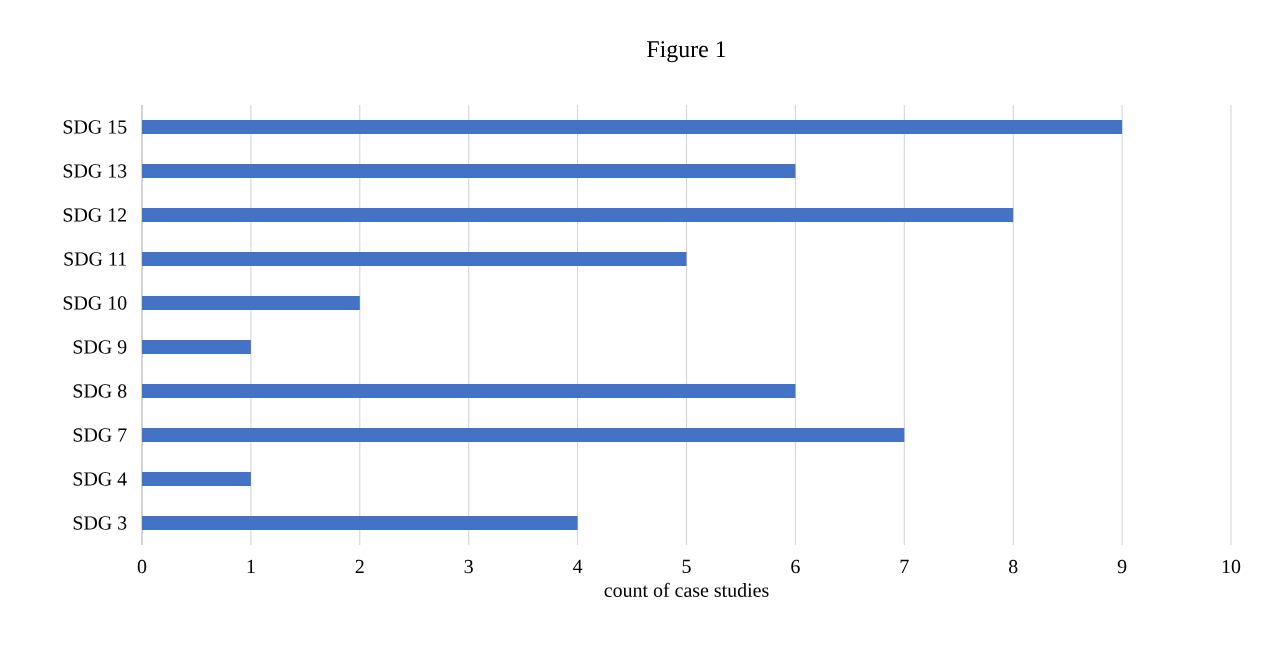 The height and width of the screenshot is (662, 1273). What do you see at coordinates (1231, 566) in the screenshot?
I see `x-tick-label: 10` at bounding box center [1231, 566].